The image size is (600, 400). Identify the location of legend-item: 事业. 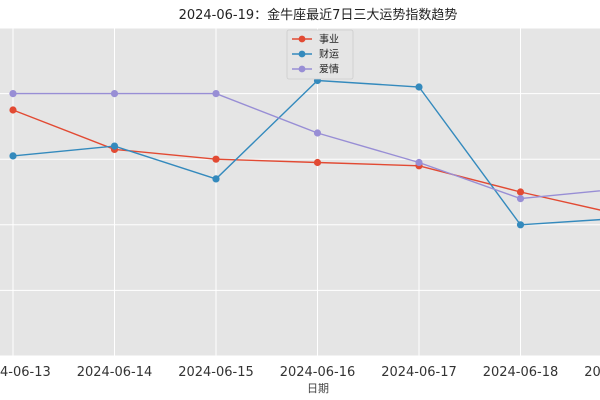
(315, 39).